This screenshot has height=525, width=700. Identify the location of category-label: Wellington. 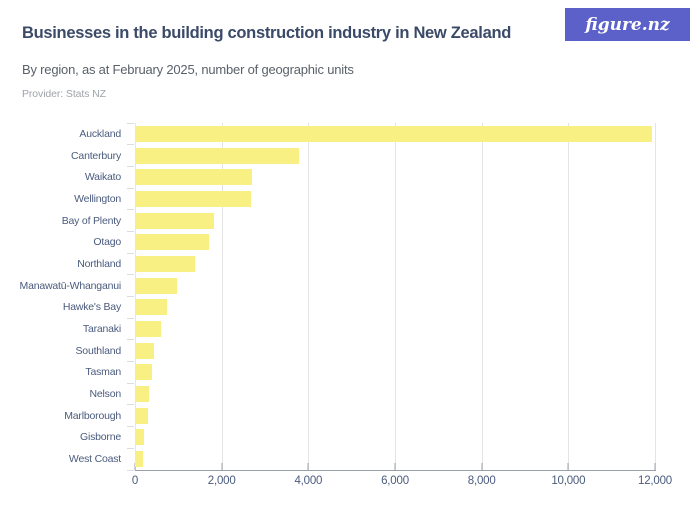
(97, 198).